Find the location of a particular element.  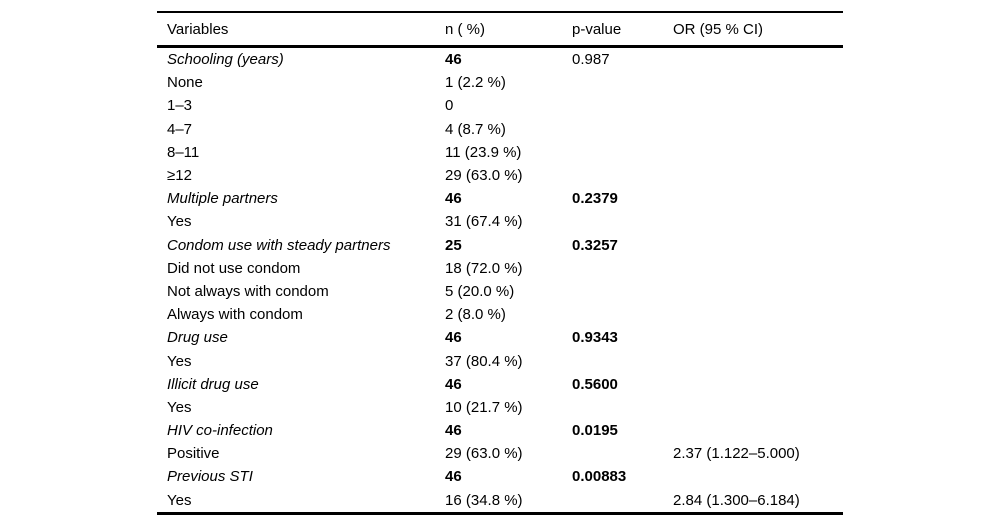

variable-cell: Drug use is located at coordinates (197, 338).